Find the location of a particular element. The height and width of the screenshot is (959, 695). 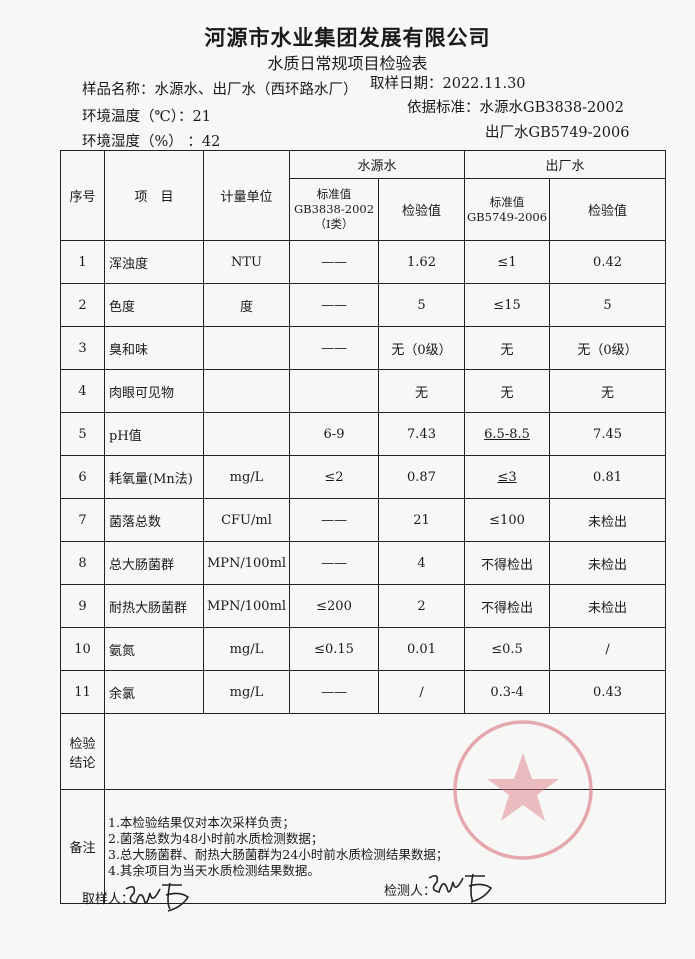

row-source-standard is located at coordinates (334, 391).